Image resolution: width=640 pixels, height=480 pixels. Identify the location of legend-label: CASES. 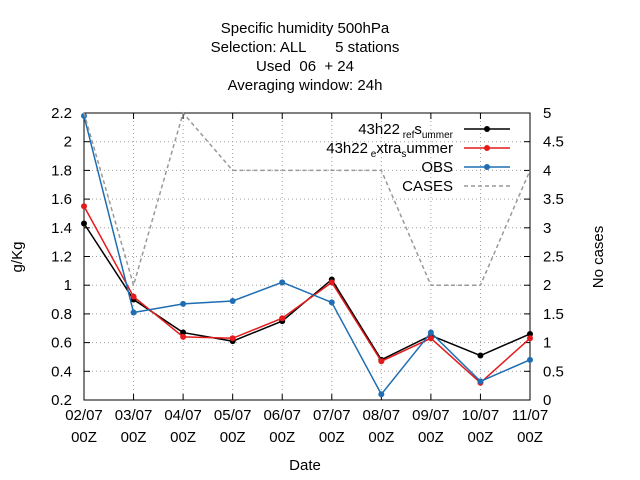
(427, 186).